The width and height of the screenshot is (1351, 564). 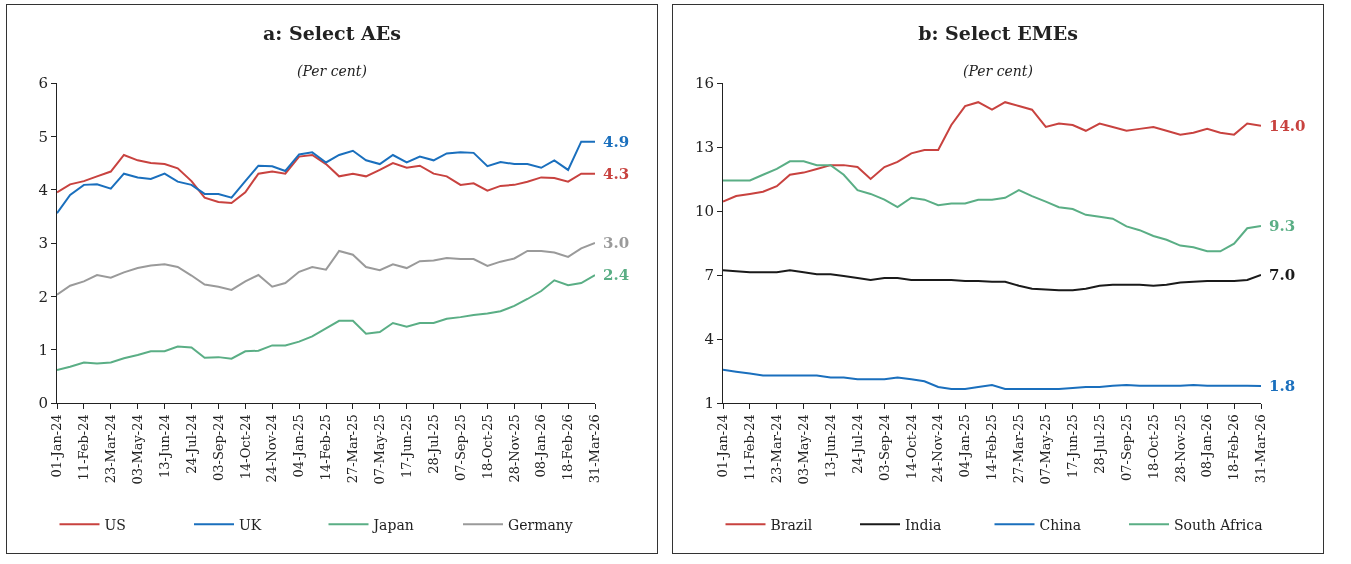 What do you see at coordinates (923, 524) in the screenshot?
I see `legend-label: India` at bounding box center [923, 524].